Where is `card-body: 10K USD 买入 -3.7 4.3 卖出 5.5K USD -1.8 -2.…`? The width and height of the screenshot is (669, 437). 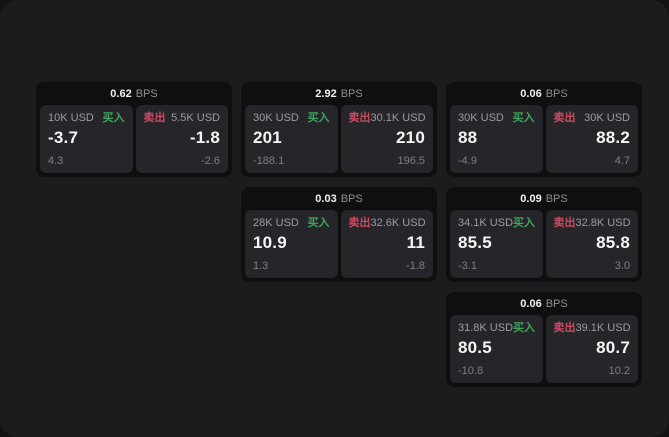 card-body: 10K USD 买入 -3.7 4.3 卖出 5.5K USD -1.8 -2.… is located at coordinates (134, 139).